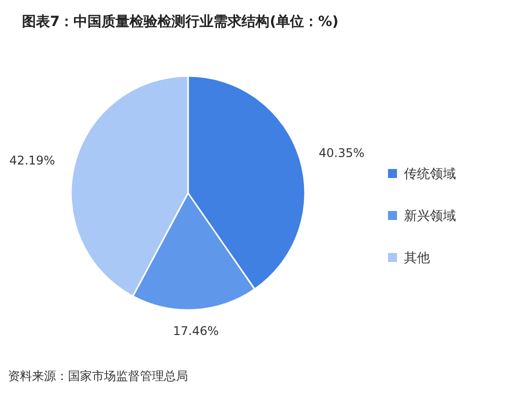  Describe the element at coordinates (98, 376) in the screenshot. I see `text: 资料来源：国家市场监督管理总局` at that location.